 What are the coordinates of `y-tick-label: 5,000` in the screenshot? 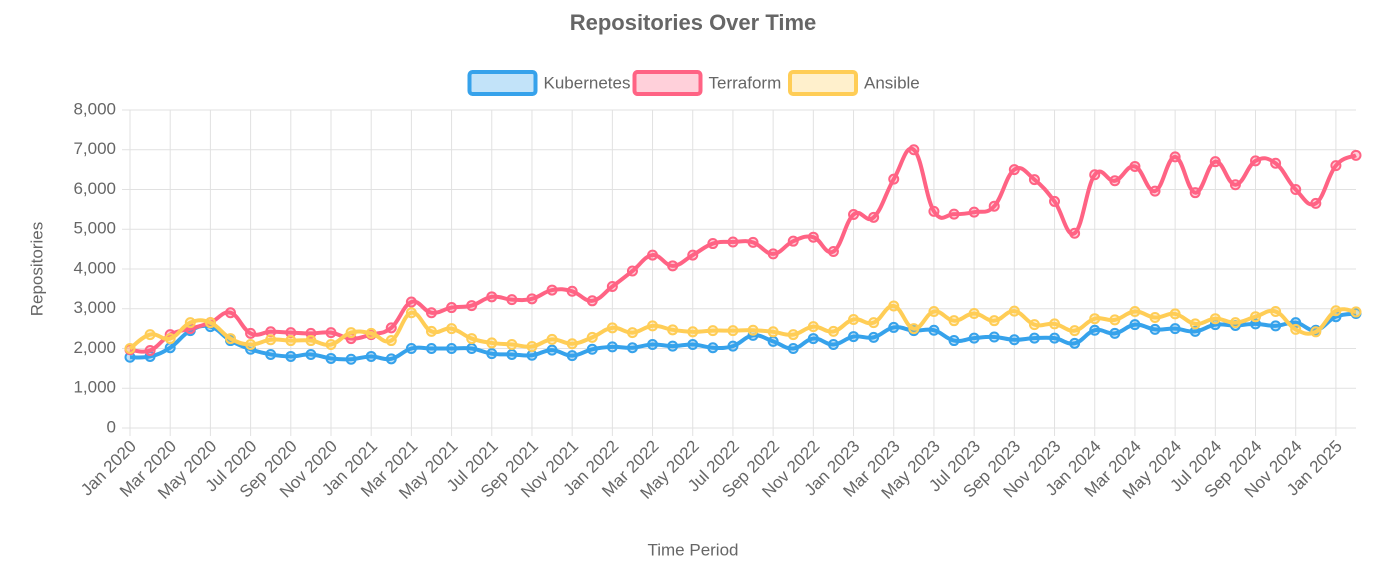 It's located at (94, 228).